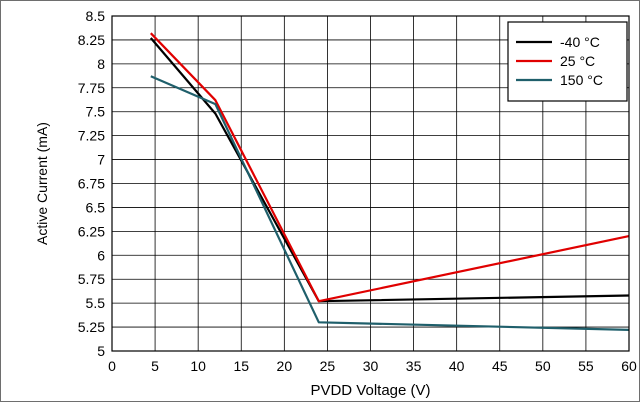 This screenshot has width=640, height=402. Describe the element at coordinates (543, 366) in the screenshot. I see `x-tick-label: 50` at that location.